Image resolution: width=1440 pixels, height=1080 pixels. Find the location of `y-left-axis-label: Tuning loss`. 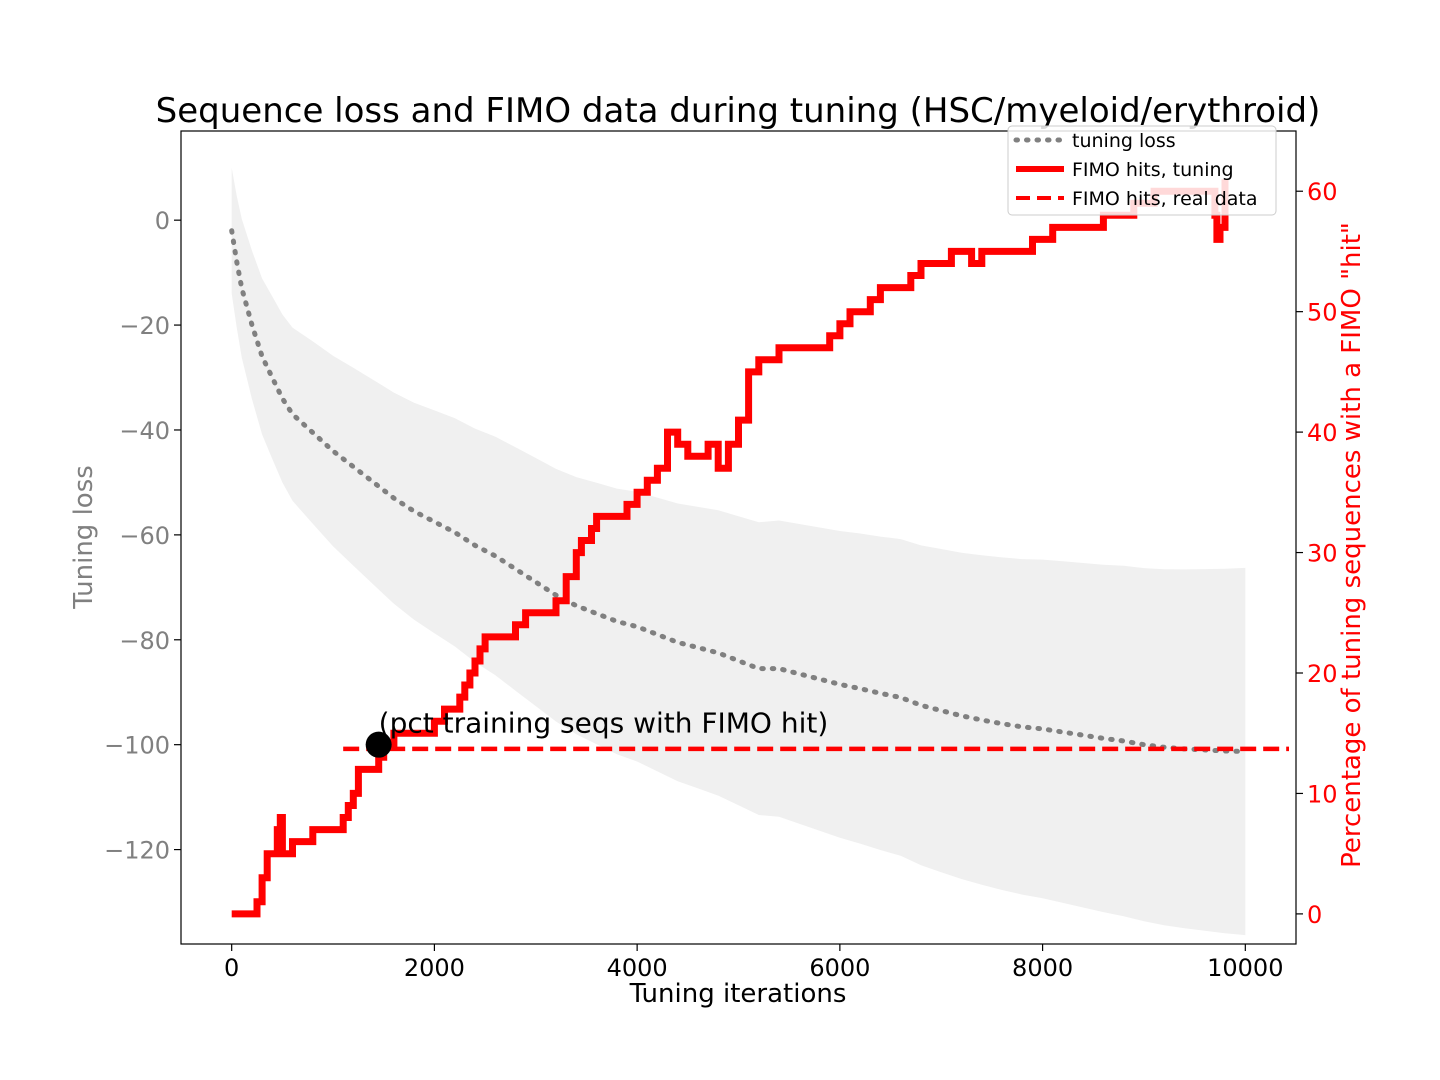

y-left-axis-label: Tuning loss is located at coordinates (84, 537).